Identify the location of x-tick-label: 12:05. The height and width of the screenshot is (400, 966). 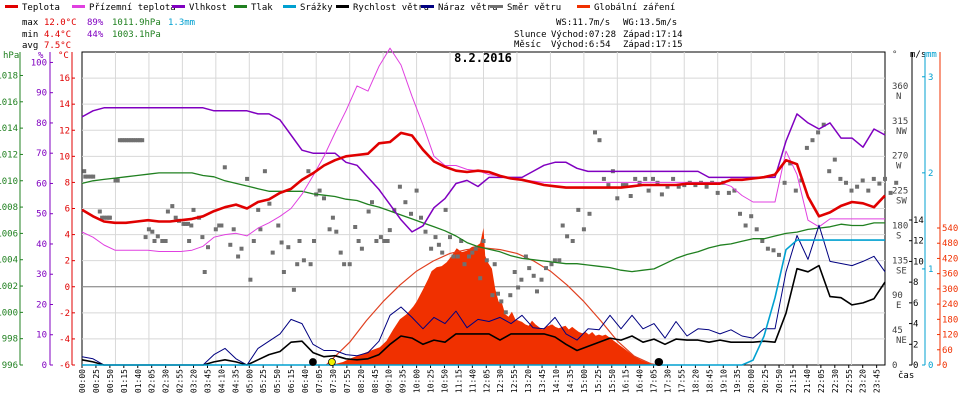
(486, 381).